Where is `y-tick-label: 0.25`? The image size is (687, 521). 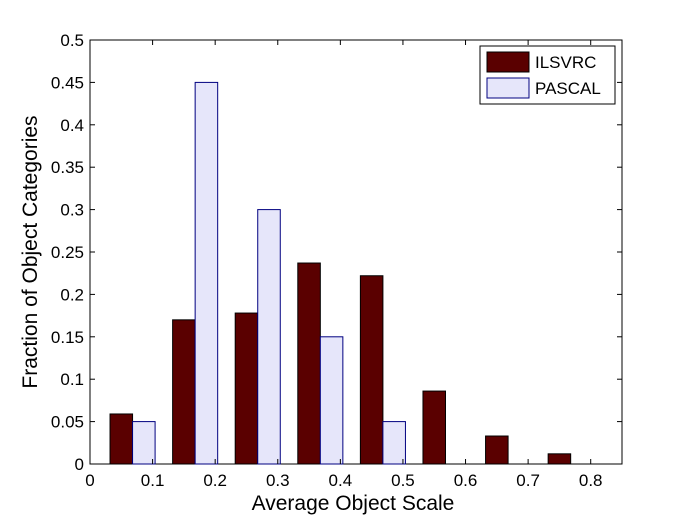
y-tick-label: 0.25 is located at coordinates (67, 252).